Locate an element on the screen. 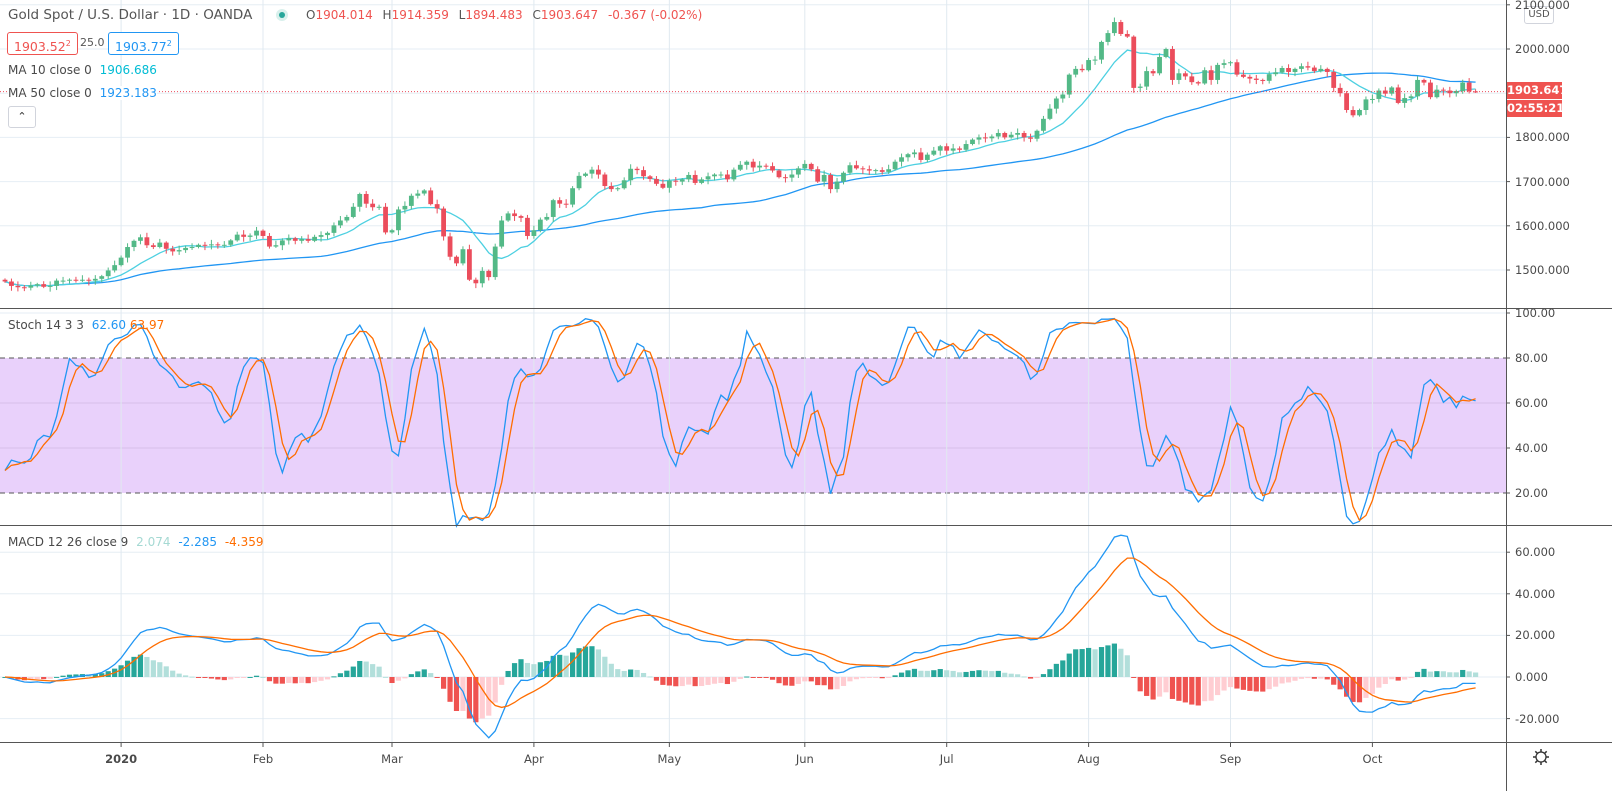 The height and width of the screenshot is (791, 1612). sell-button: 1903.522 is located at coordinates (42, 43).